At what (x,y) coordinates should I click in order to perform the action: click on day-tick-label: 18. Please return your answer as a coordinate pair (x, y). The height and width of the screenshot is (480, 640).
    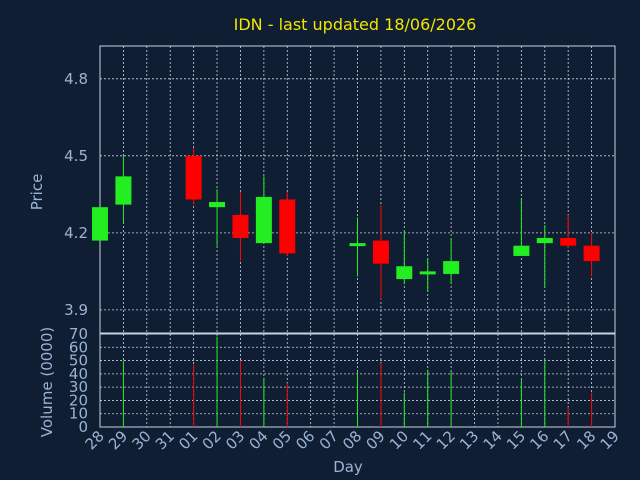
    Looking at the image, I should click on (586, 440).